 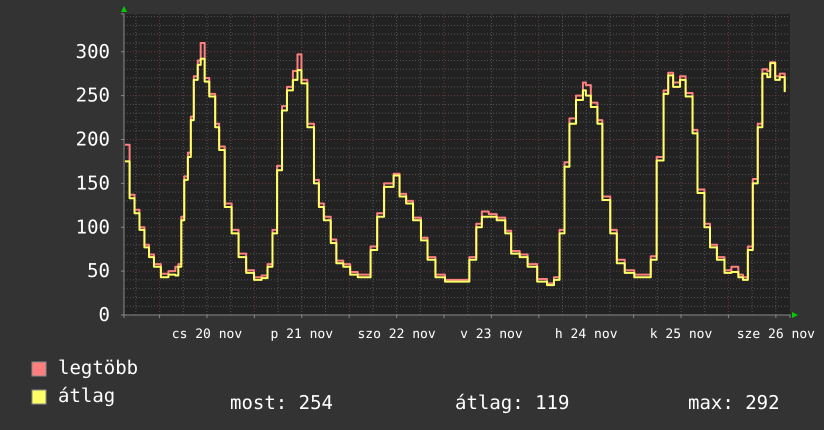 What do you see at coordinates (93, 139) in the screenshot?
I see `y-tick-label: 200` at bounding box center [93, 139].